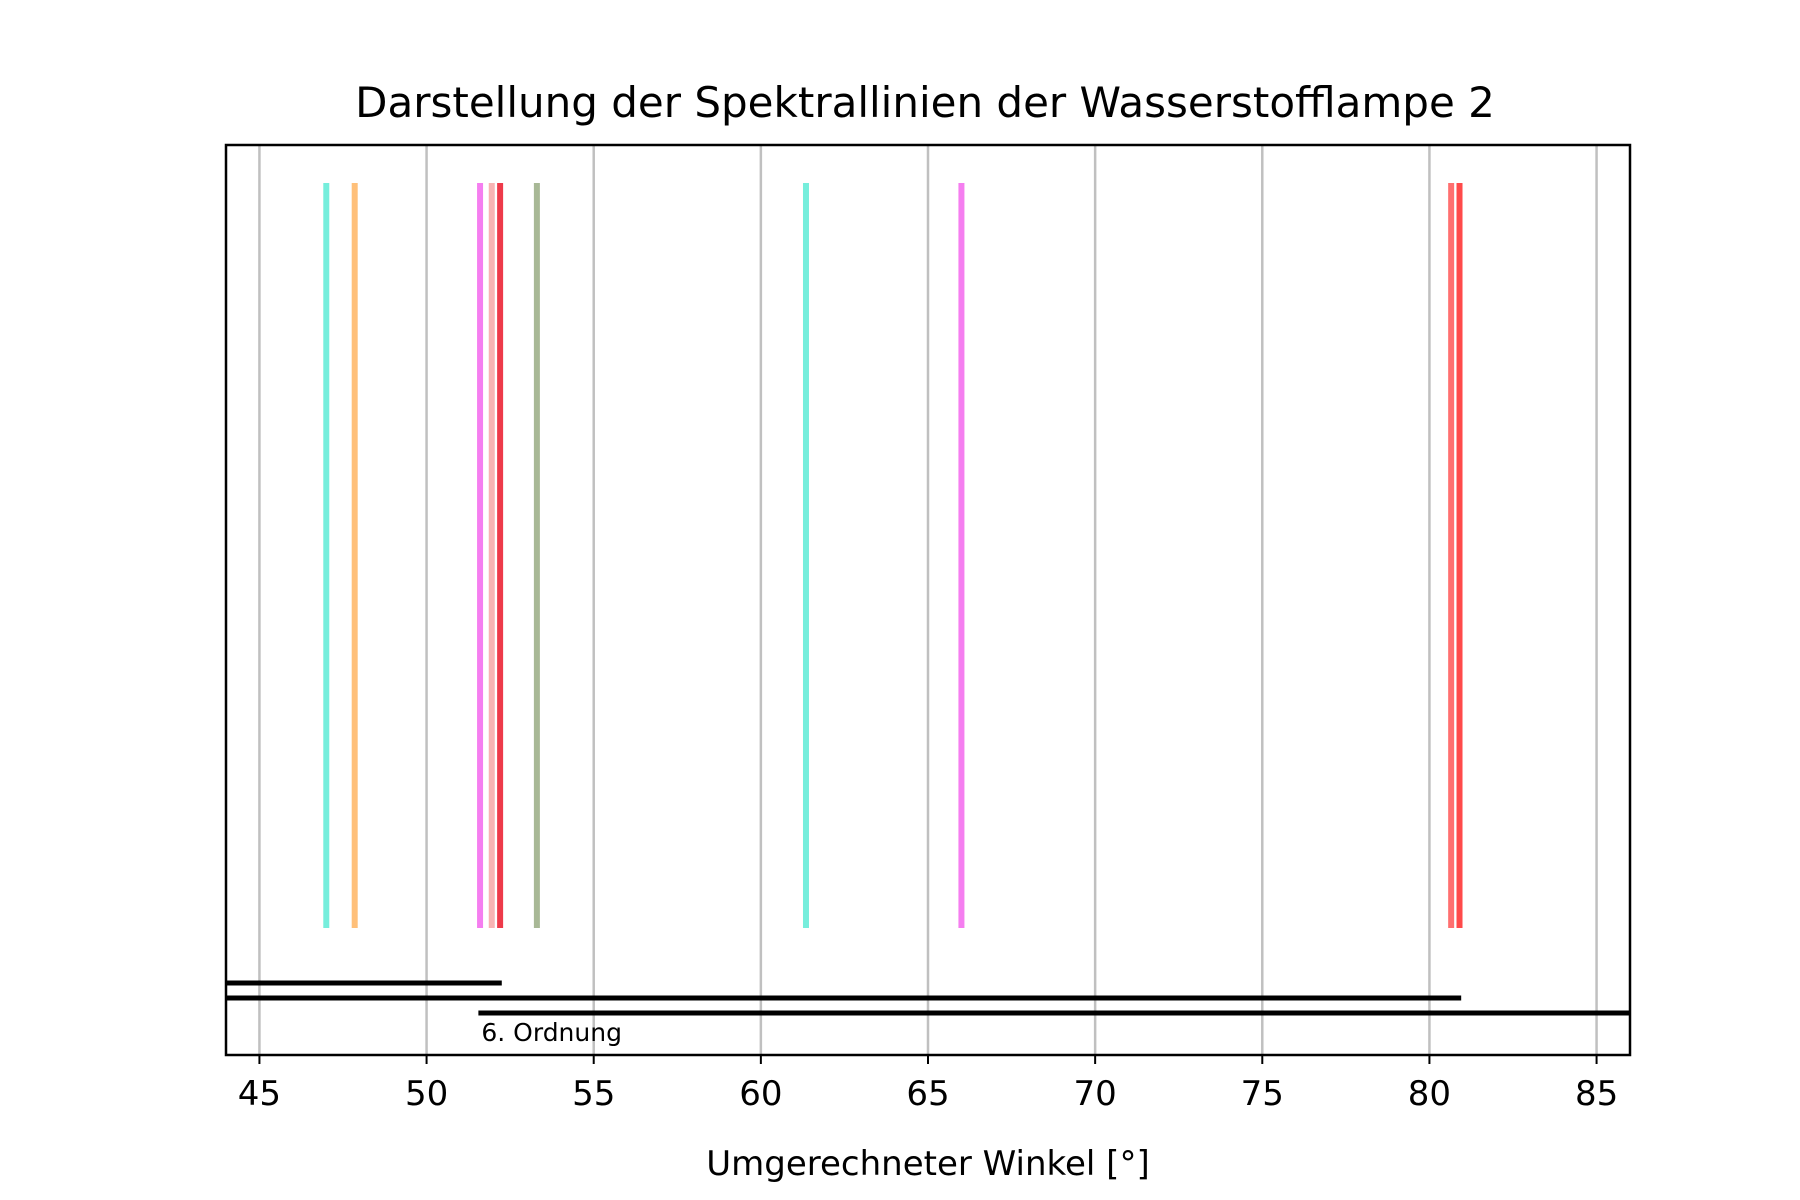 The width and height of the screenshot is (1800, 1200). What do you see at coordinates (927, 1094) in the screenshot?
I see `x-tick-label: 65` at bounding box center [927, 1094].